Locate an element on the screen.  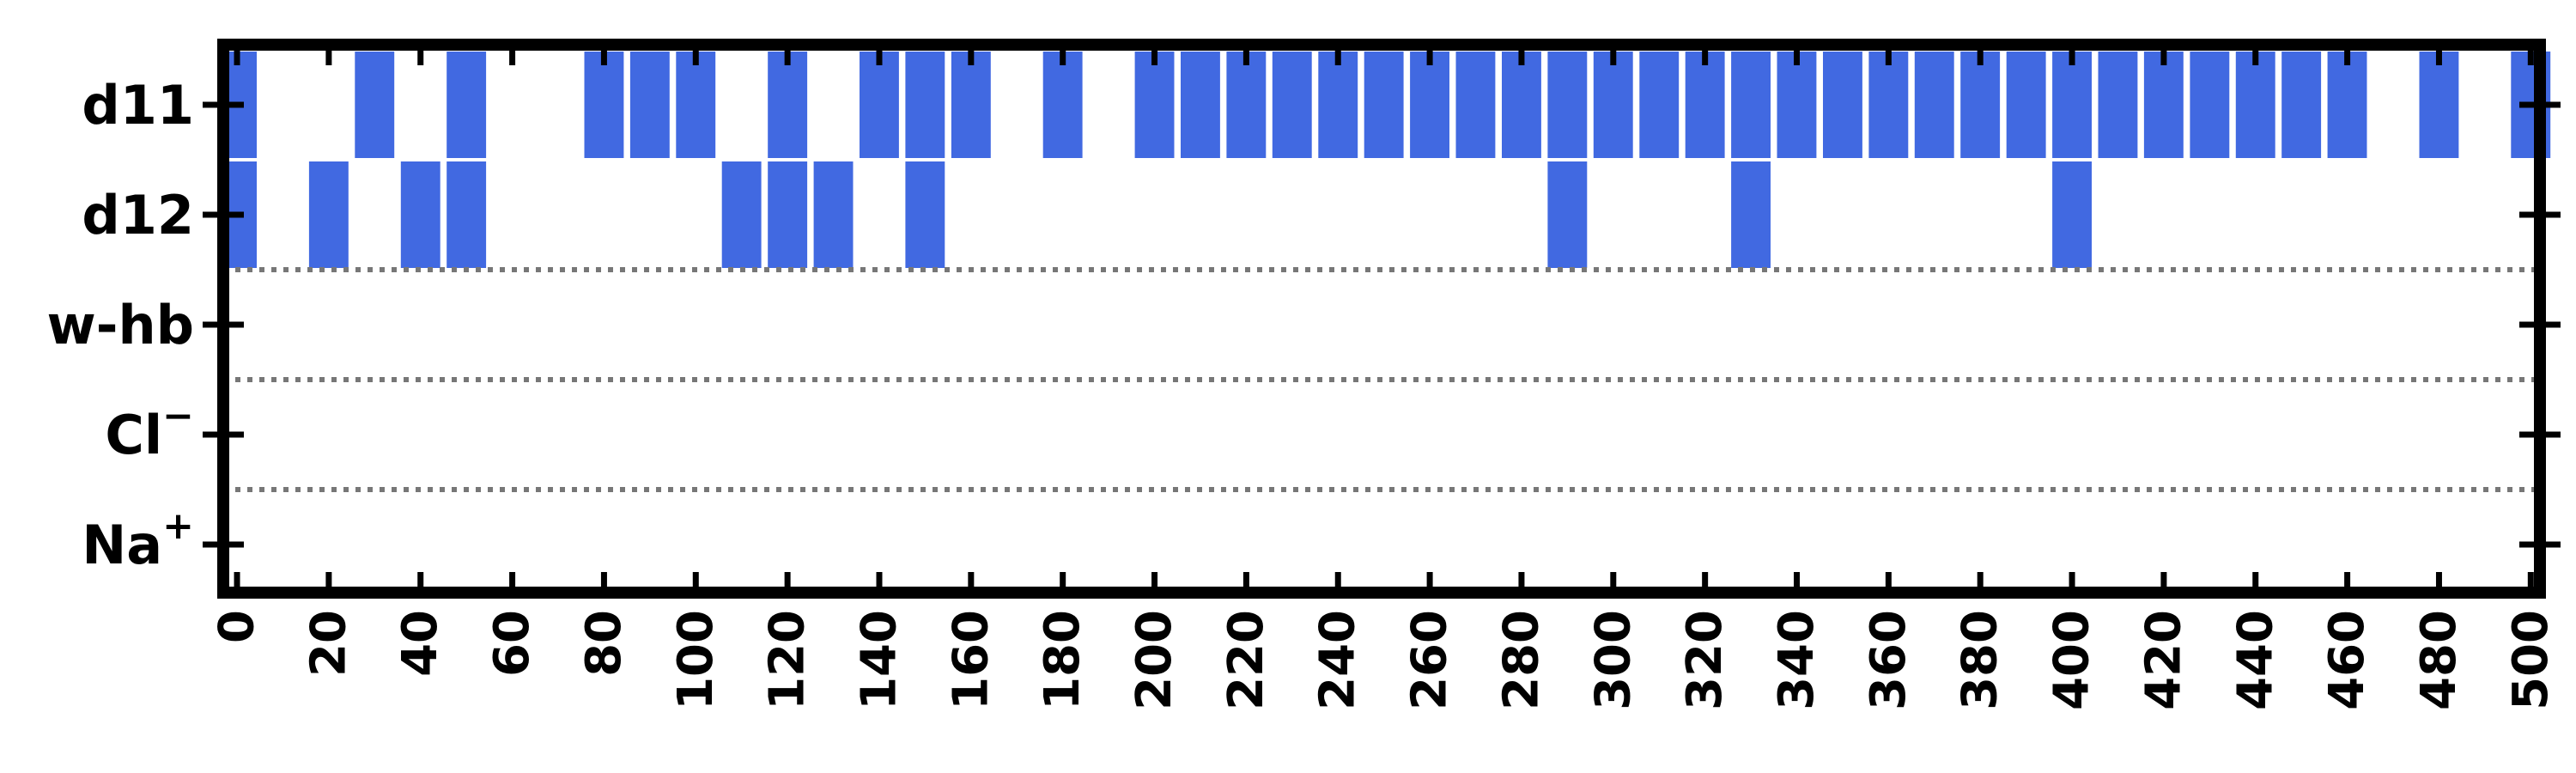
x-tick-label: 480 is located at coordinates (2439, 660).